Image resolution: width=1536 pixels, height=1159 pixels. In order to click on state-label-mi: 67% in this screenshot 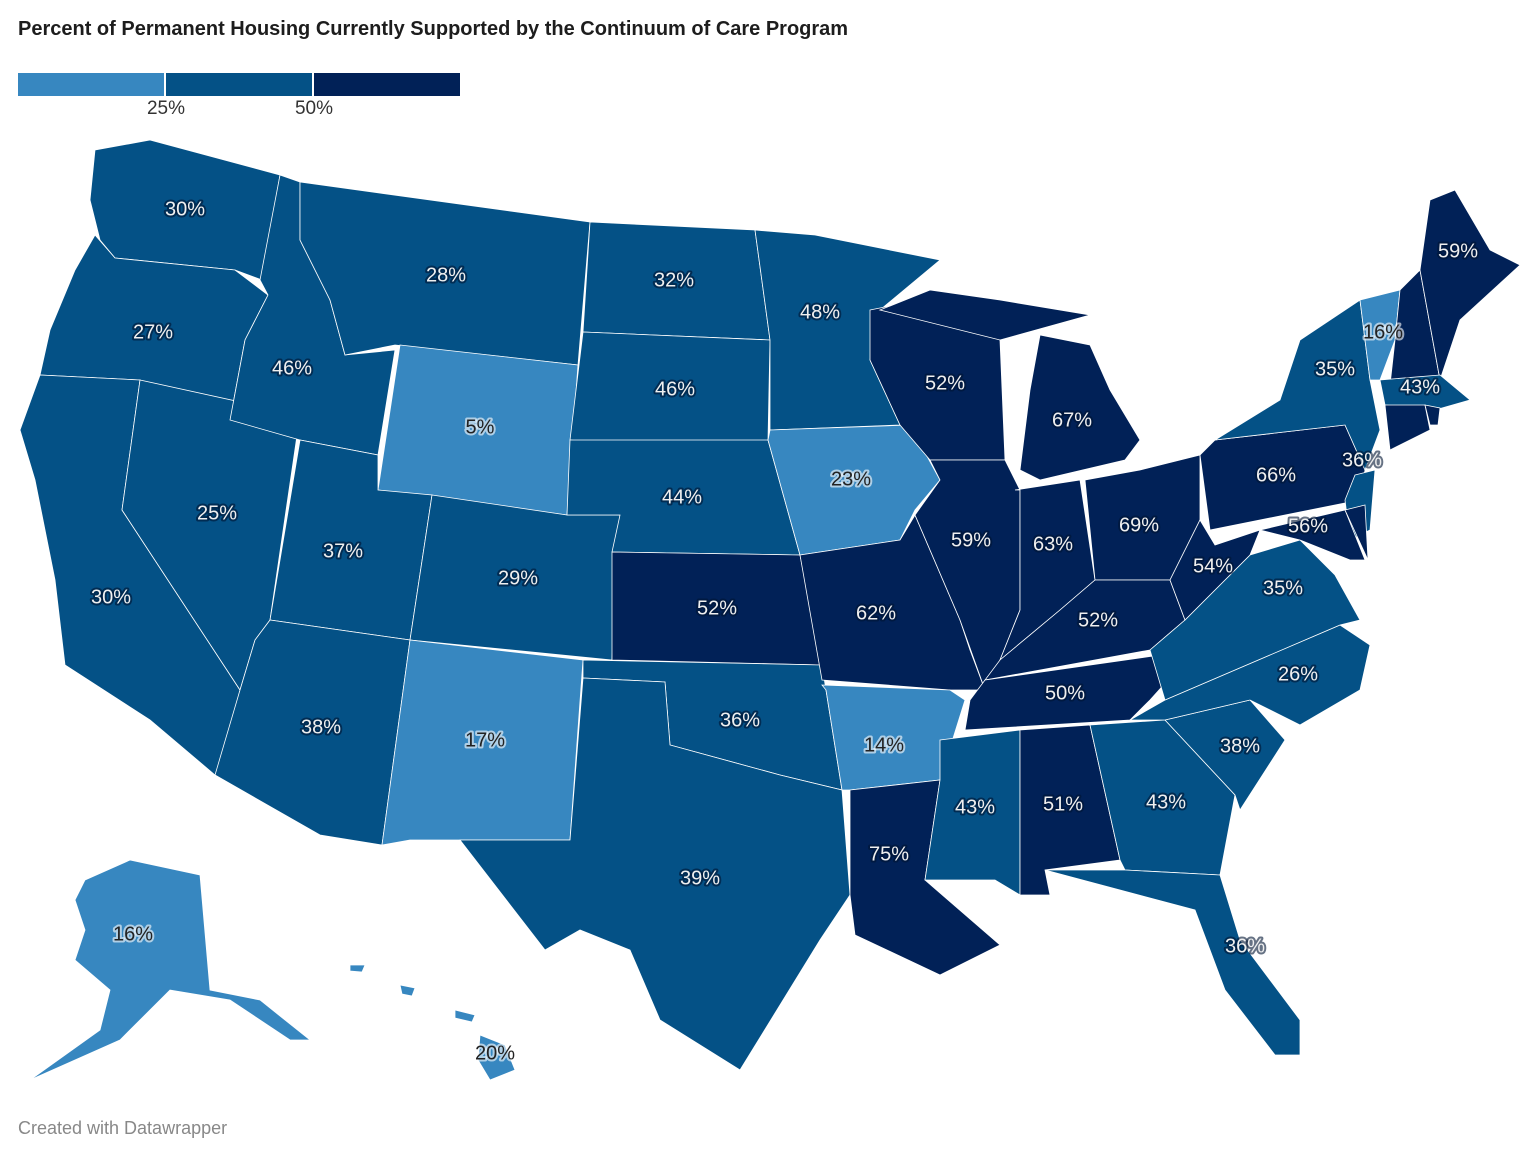, I will do `click(1072, 420)`.